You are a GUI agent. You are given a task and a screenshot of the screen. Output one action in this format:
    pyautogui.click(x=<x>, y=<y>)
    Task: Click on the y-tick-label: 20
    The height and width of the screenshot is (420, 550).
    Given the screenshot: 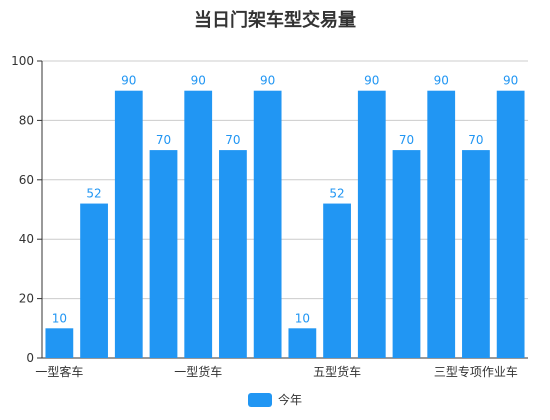 What is the action you would take?
    pyautogui.click(x=26, y=299)
    